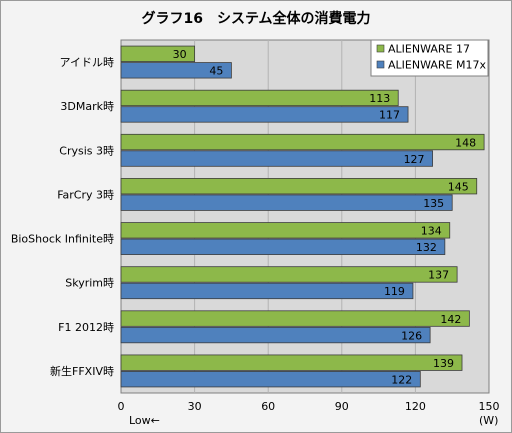  I want to click on x-axis-unit: (W), so click(488, 420).